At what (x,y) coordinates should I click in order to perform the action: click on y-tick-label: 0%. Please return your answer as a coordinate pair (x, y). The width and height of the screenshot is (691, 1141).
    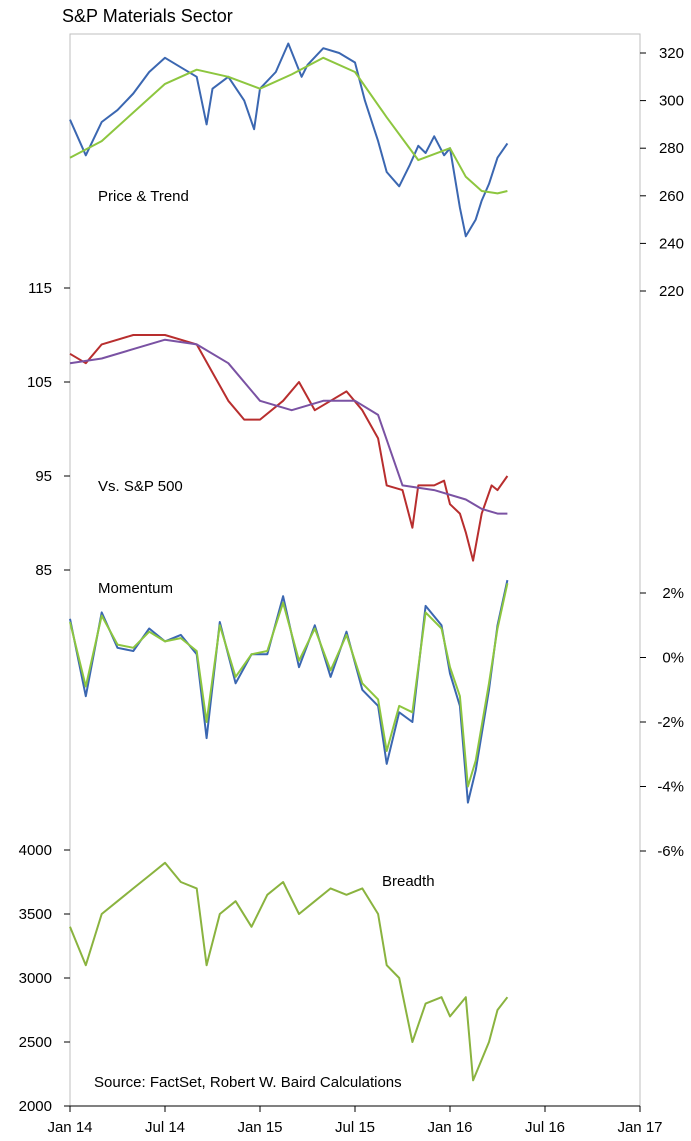
    Looking at the image, I should click on (673, 658).